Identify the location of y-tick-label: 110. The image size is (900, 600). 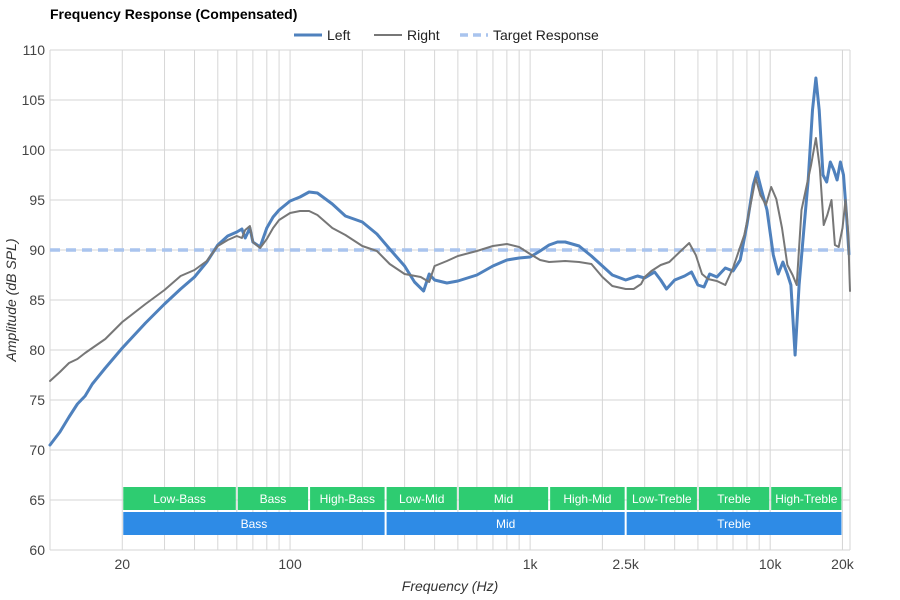
(34, 50).